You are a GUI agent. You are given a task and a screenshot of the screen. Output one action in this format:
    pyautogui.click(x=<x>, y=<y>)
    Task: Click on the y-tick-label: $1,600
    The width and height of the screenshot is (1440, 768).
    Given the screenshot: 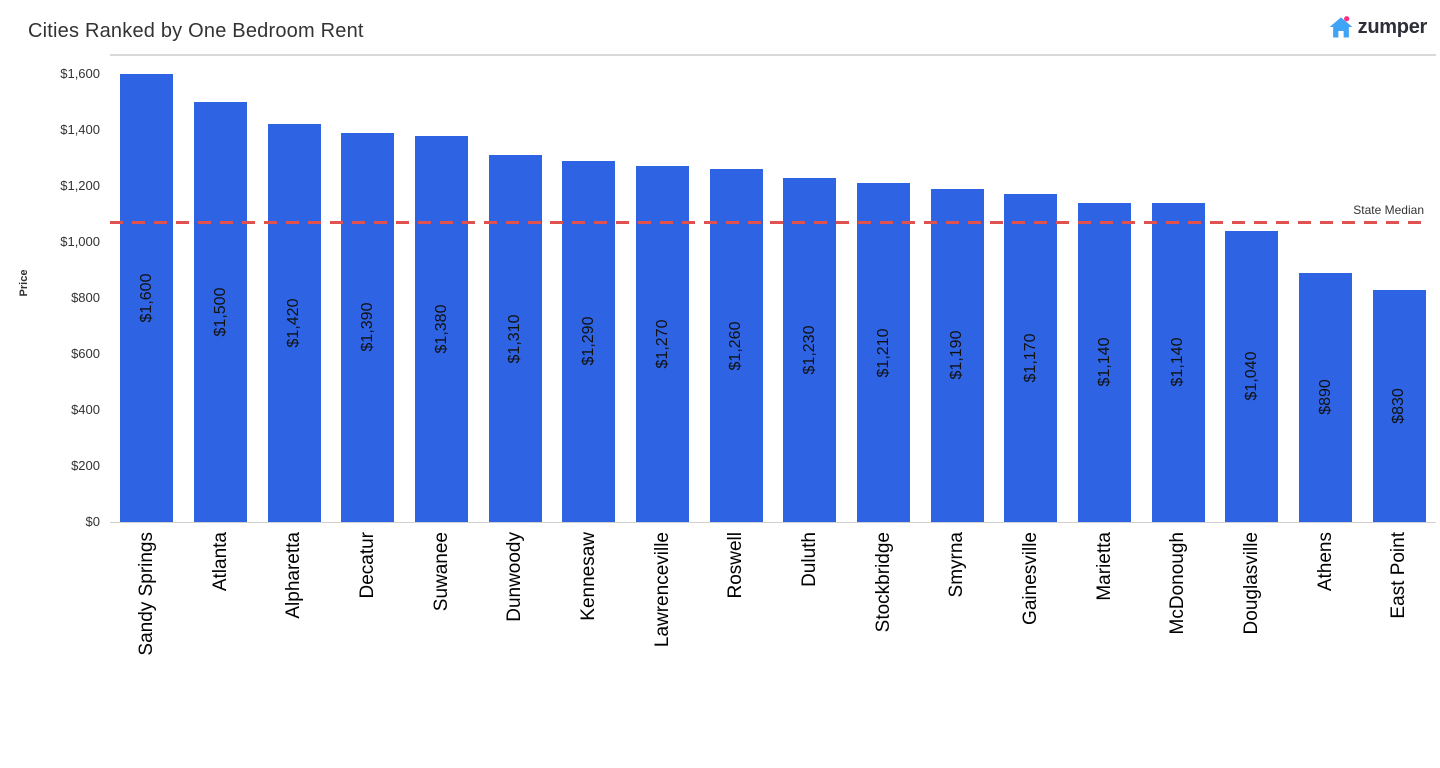 What is the action you would take?
    pyautogui.click(x=80, y=73)
    